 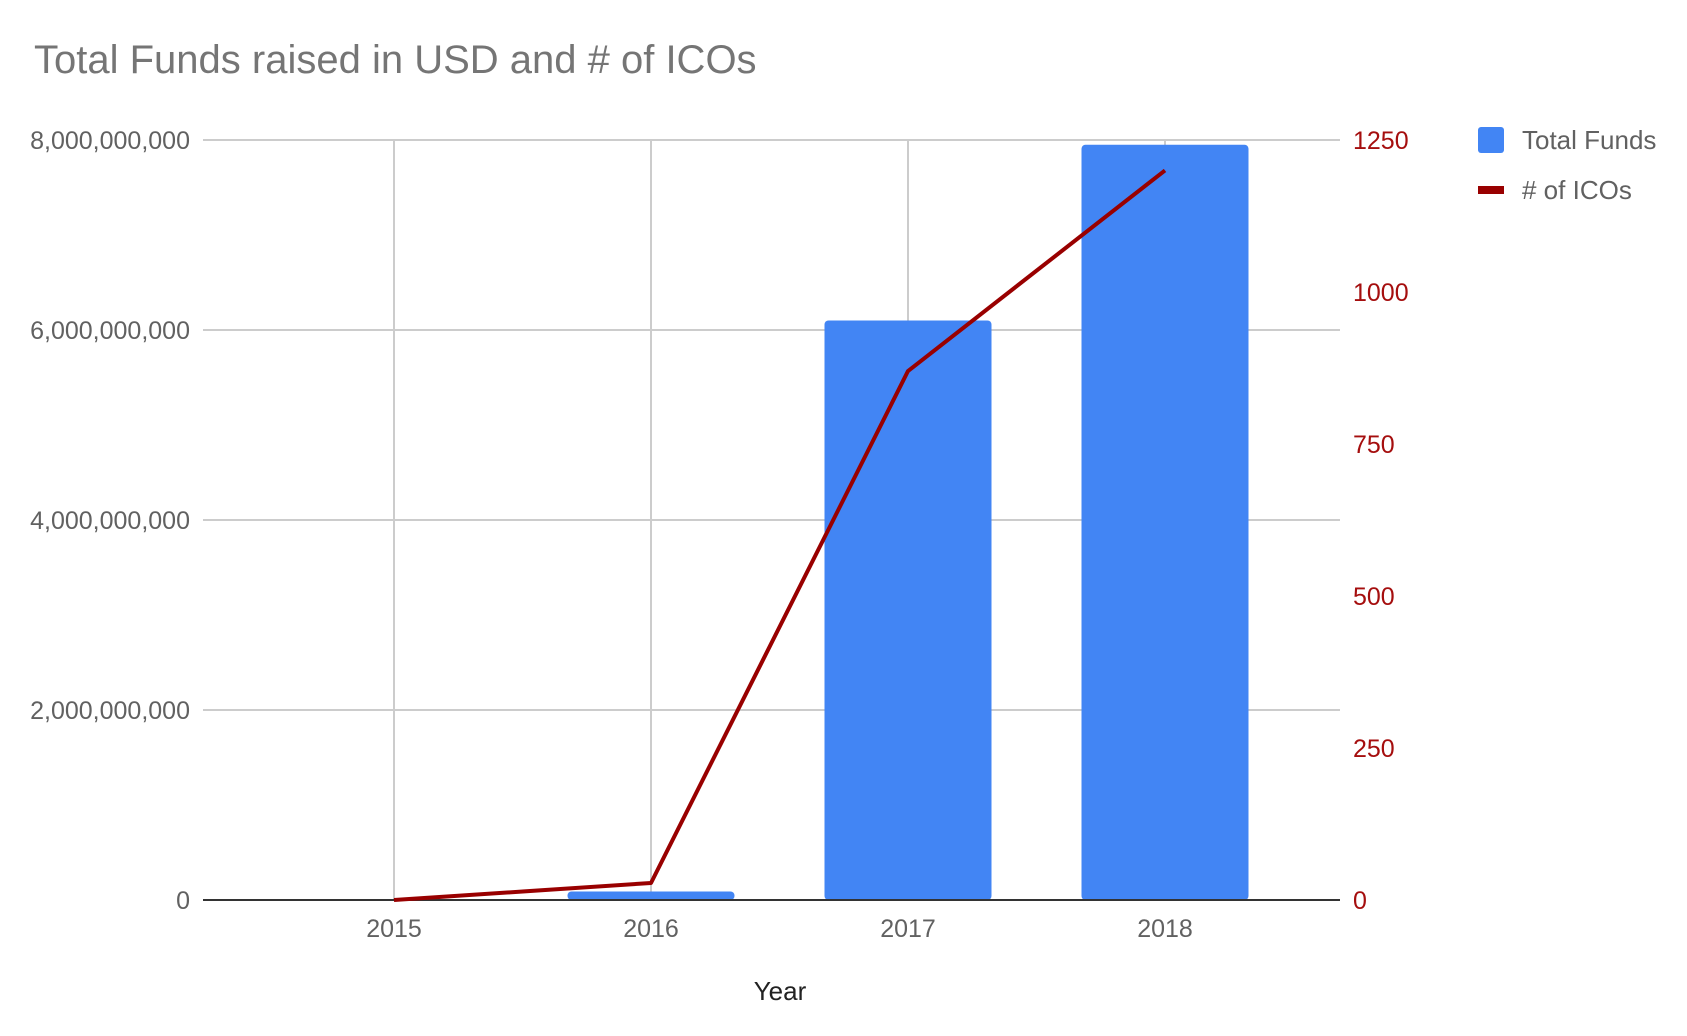 I want to click on left-tick-label: 8,000,000,000, so click(x=110, y=141).